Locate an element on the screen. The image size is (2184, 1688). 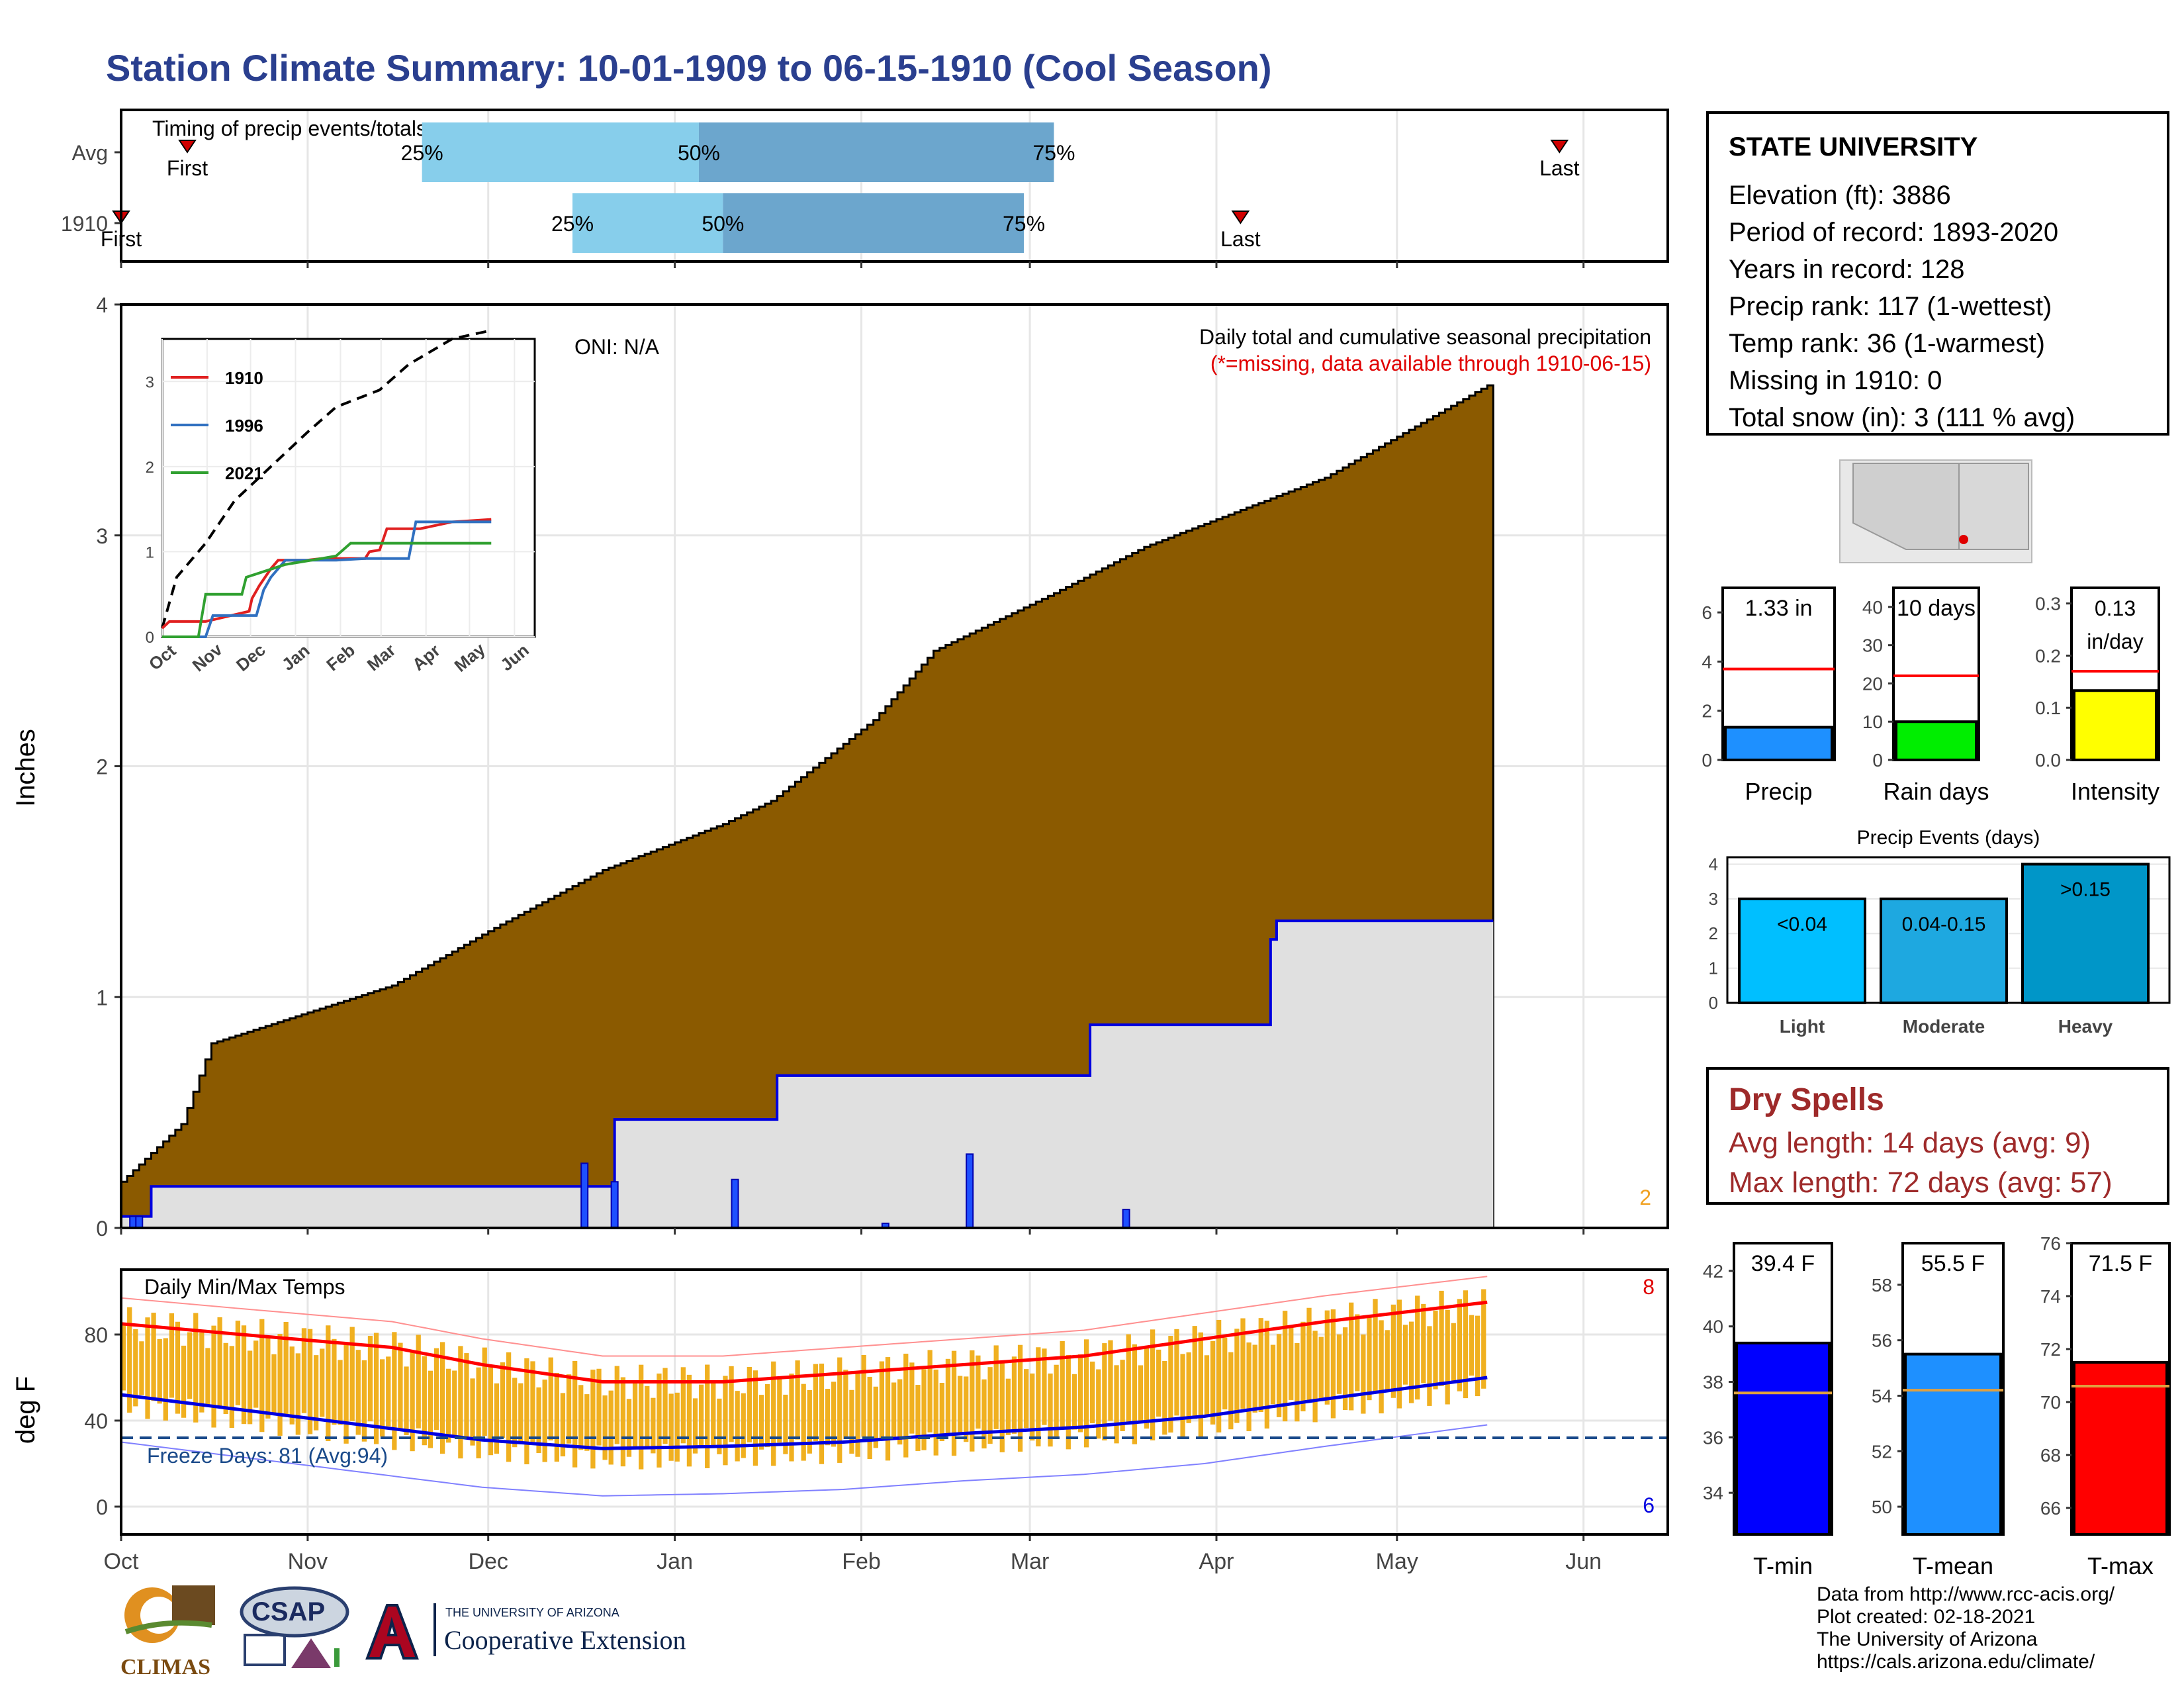
rain-days-bar is located at coordinates (1937, 741).